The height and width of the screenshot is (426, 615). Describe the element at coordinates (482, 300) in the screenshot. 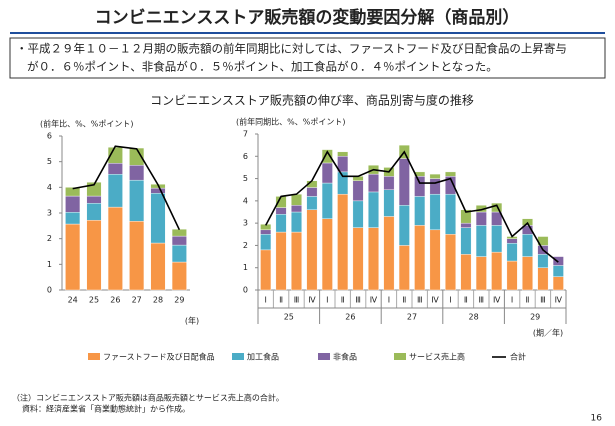

I see `x-tick-label: Ⅲ` at that location.